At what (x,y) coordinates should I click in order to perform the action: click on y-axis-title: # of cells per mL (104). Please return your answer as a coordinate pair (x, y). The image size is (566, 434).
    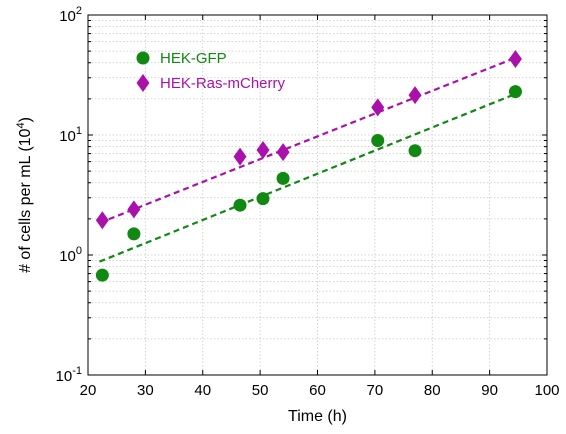
    Looking at the image, I should click on (24, 195).